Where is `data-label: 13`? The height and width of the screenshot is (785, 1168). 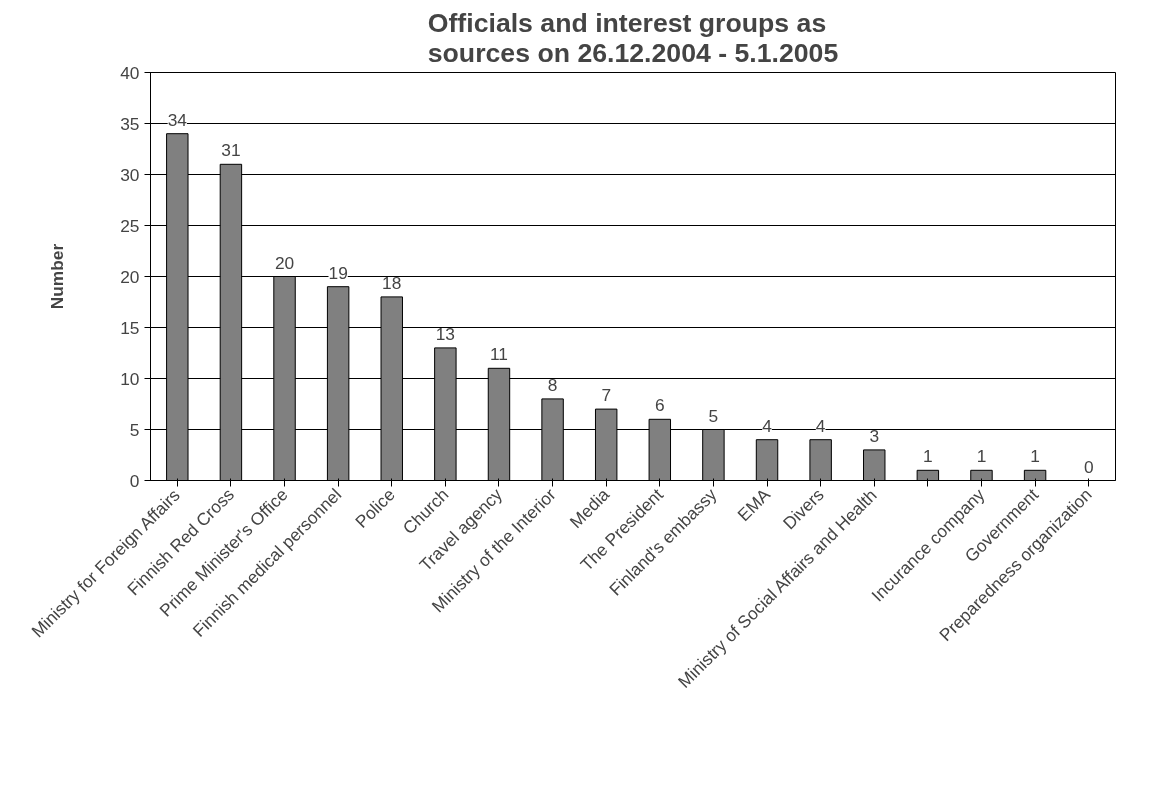
data-label: 13 is located at coordinates (445, 333).